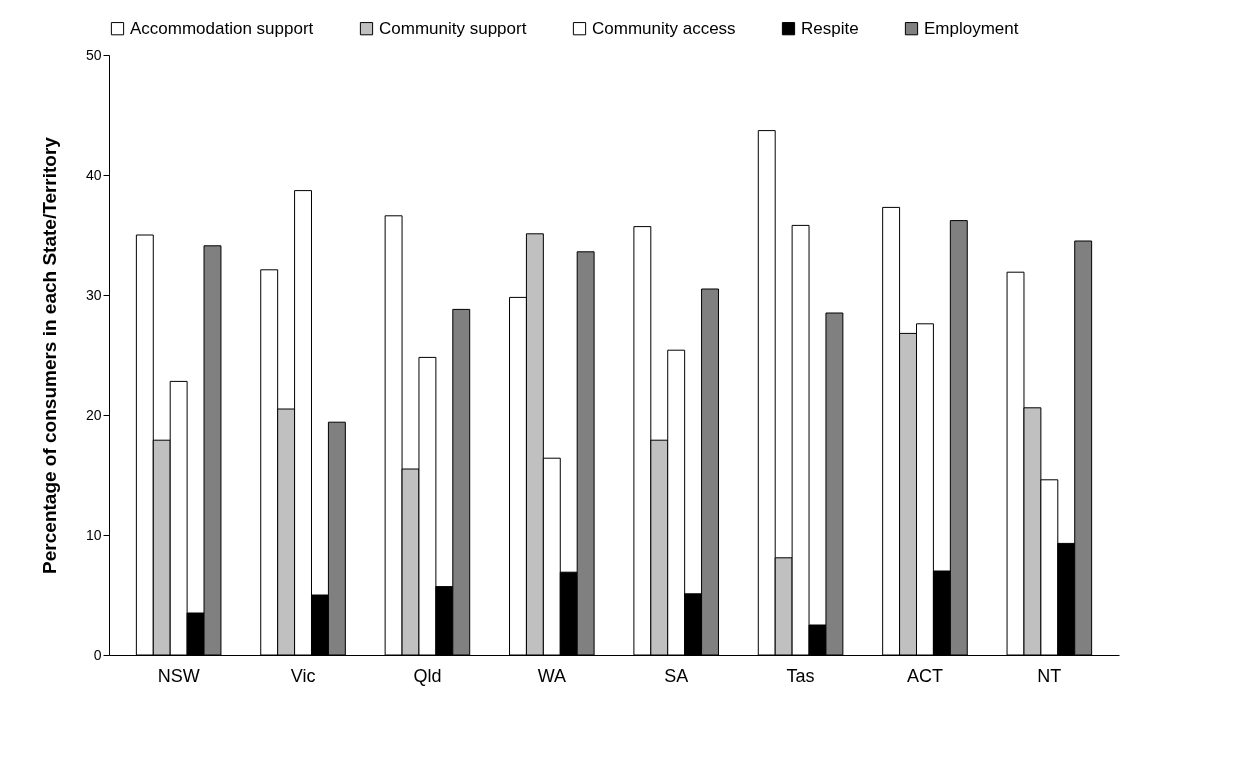  What do you see at coordinates (664, 28) in the screenshot?
I see `legend-label: Community access` at bounding box center [664, 28].